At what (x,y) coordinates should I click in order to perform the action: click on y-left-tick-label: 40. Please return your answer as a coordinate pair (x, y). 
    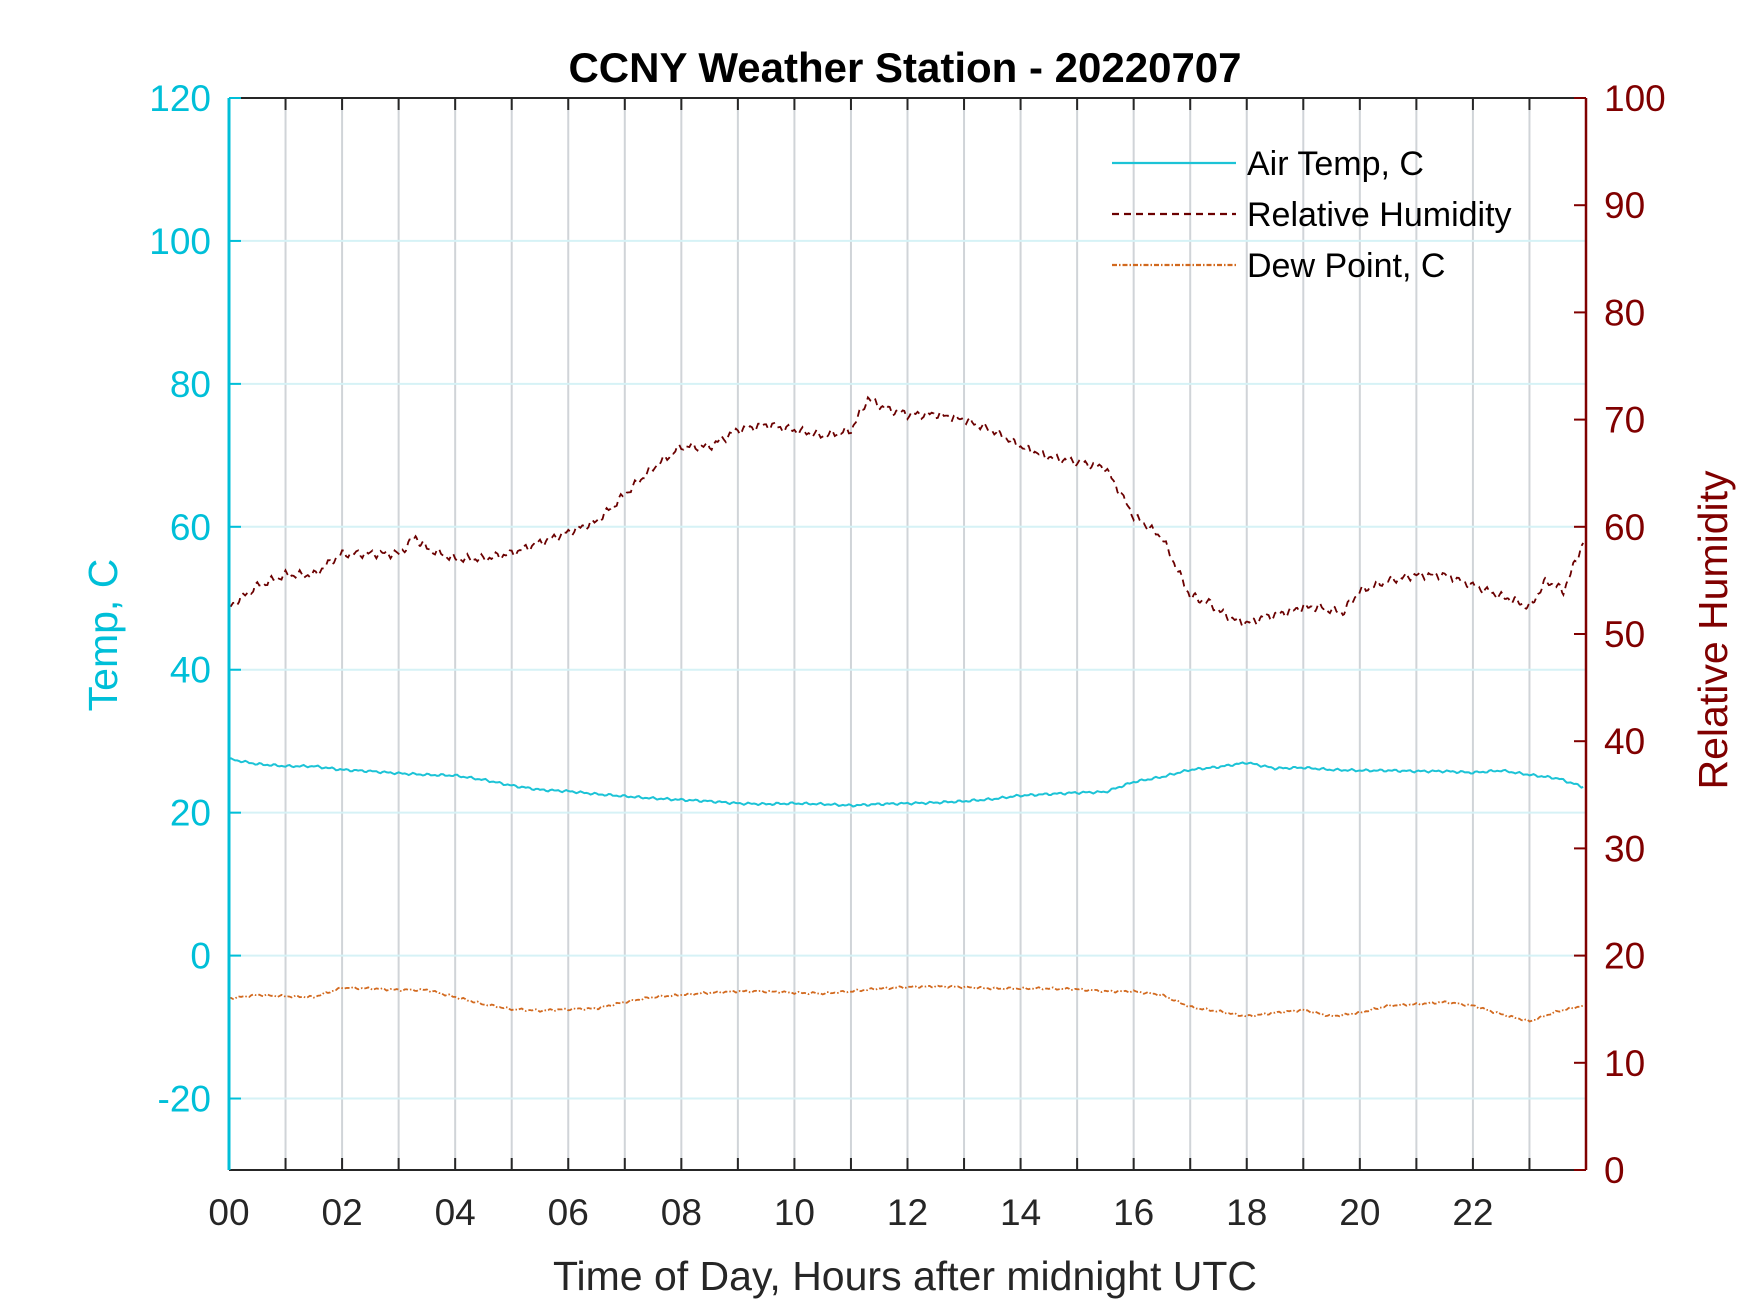
    Looking at the image, I should click on (190, 670).